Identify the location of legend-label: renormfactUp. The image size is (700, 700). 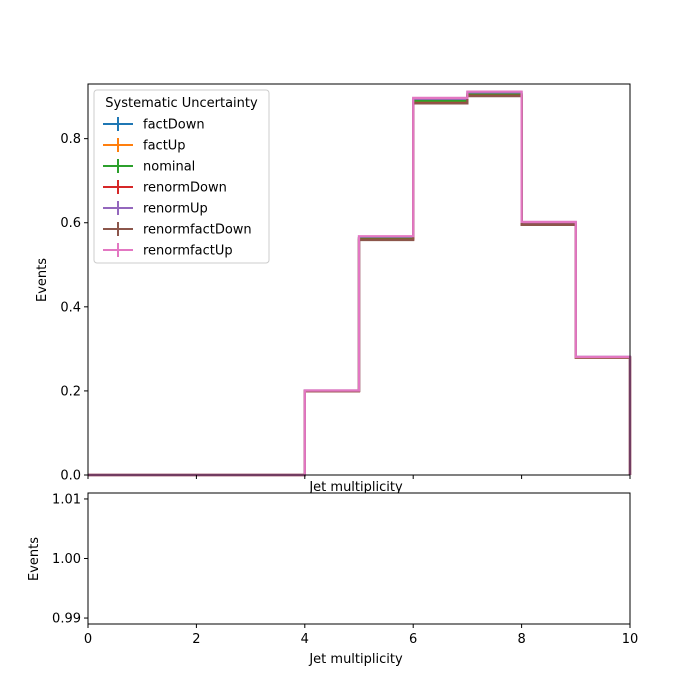
(188, 251).